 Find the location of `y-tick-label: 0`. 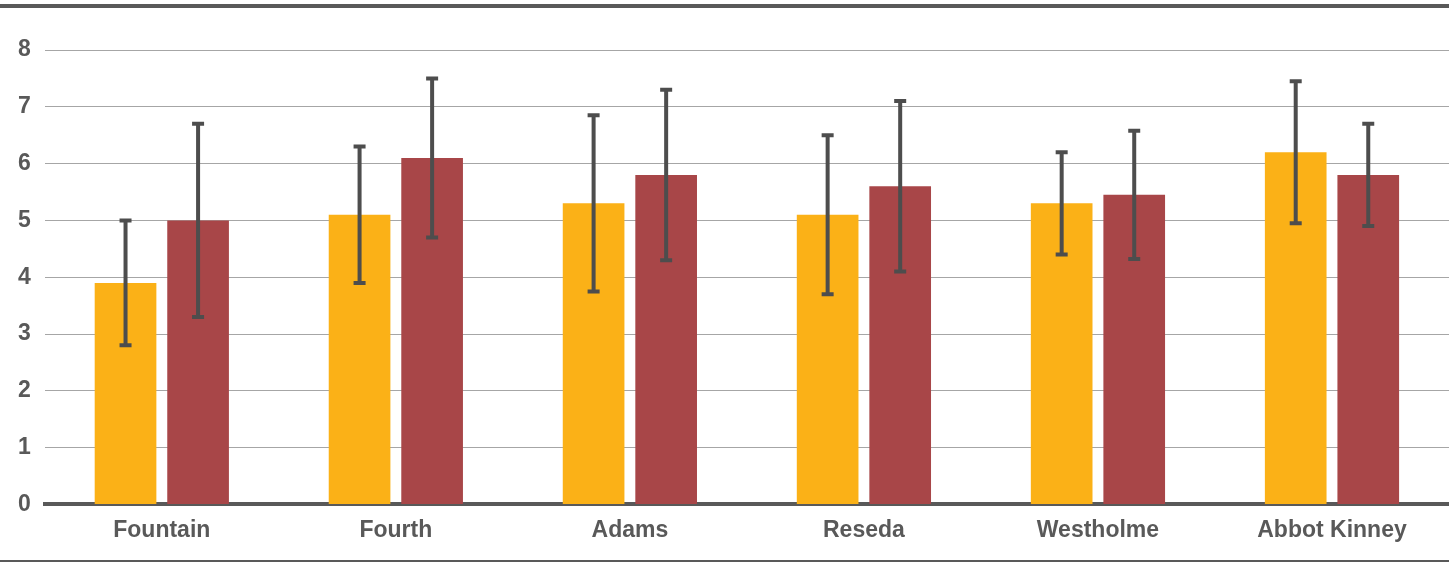

y-tick-label: 0 is located at coordinates (24, 502).